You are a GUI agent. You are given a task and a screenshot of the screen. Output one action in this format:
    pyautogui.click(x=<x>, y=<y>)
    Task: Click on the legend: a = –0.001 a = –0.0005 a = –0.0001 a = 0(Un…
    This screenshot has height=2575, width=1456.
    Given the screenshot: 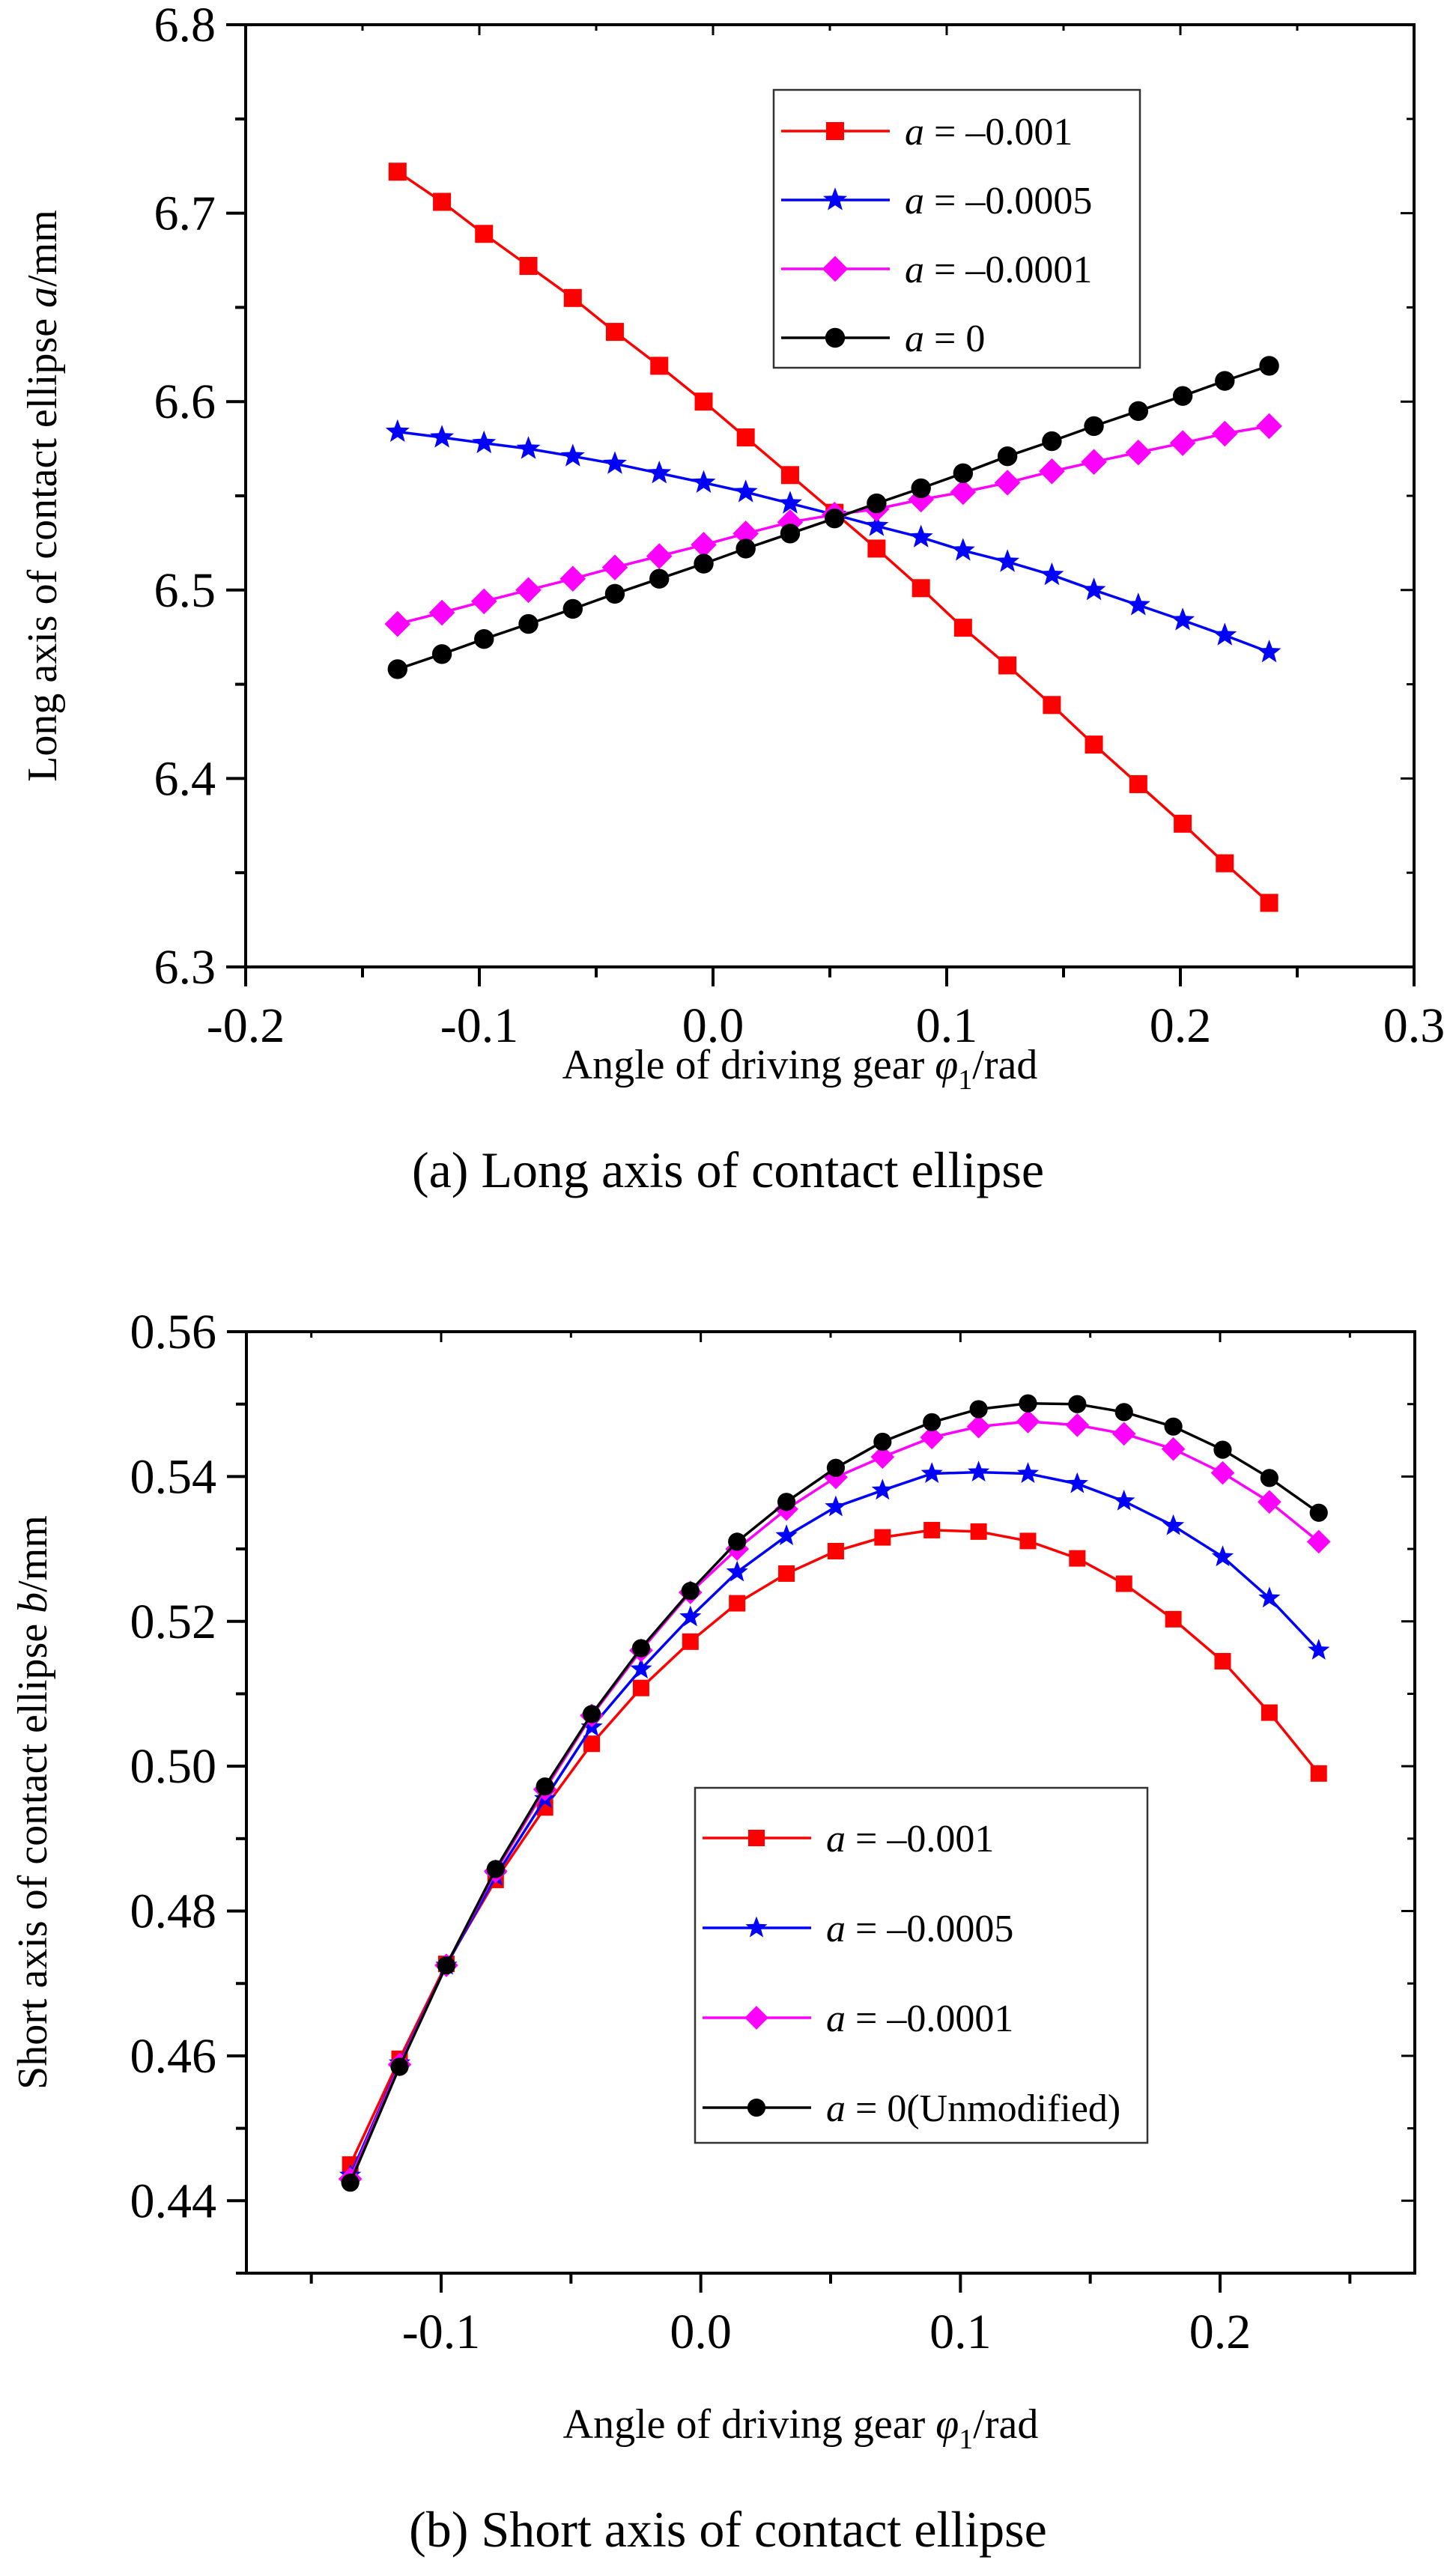 What is the action you would take?
    pyautogui.click(x=921, y=1965)
    